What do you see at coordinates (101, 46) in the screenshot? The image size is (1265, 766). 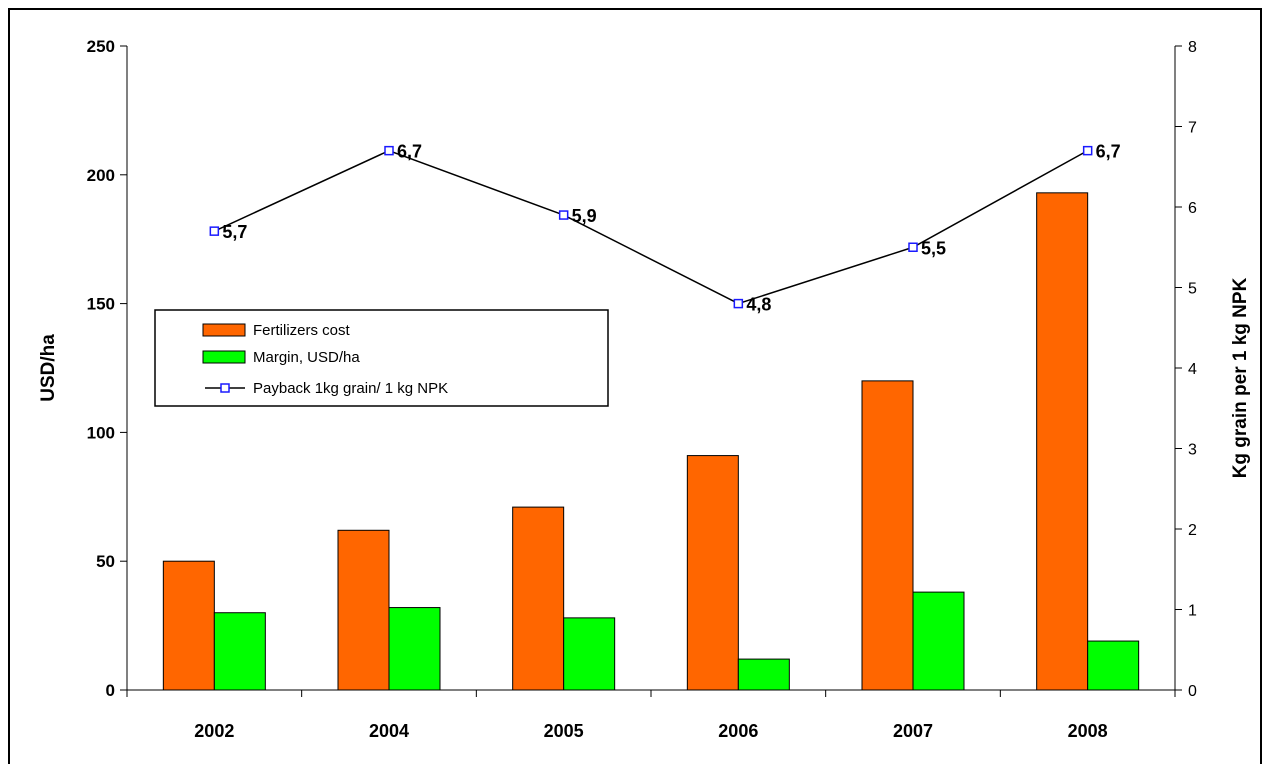 I see `y-left-tick-label: 250` at bounding box center [101, 46].